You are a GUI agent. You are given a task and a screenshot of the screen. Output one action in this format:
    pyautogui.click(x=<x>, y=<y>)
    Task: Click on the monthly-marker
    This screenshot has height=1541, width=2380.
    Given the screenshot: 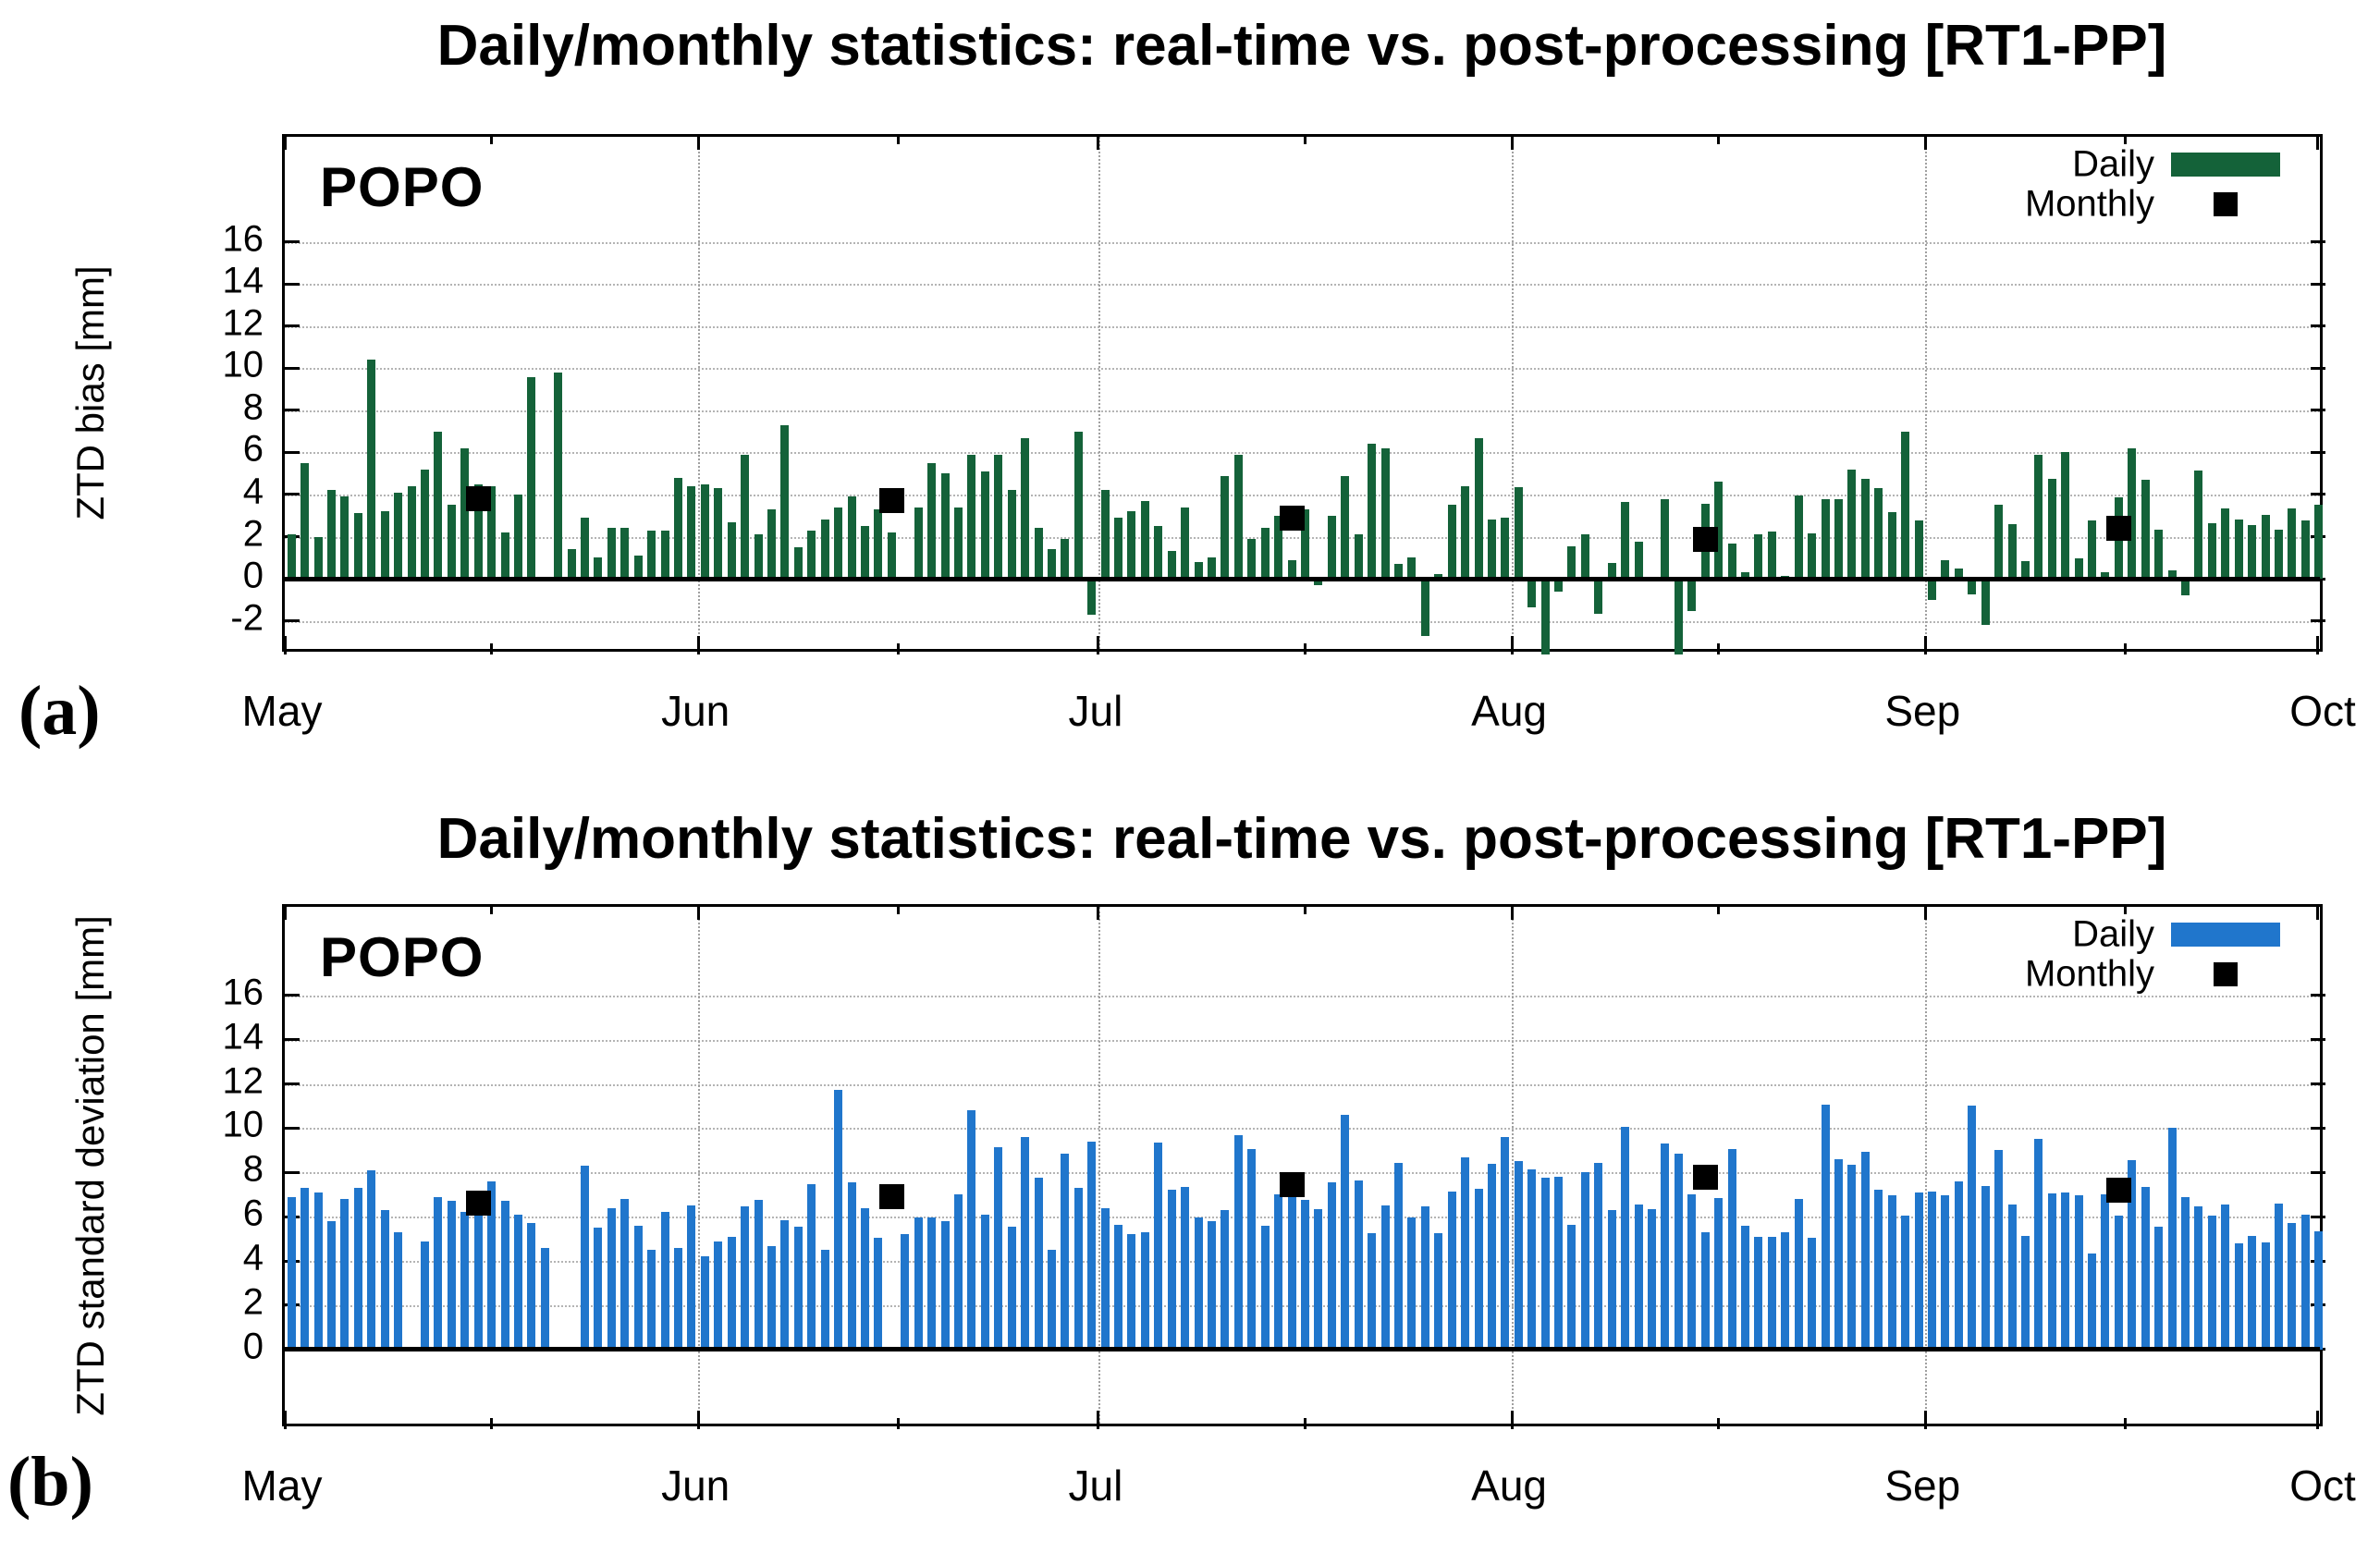 What is the action you would take?
    pyautogui.click(x=1705, y=1177)
    